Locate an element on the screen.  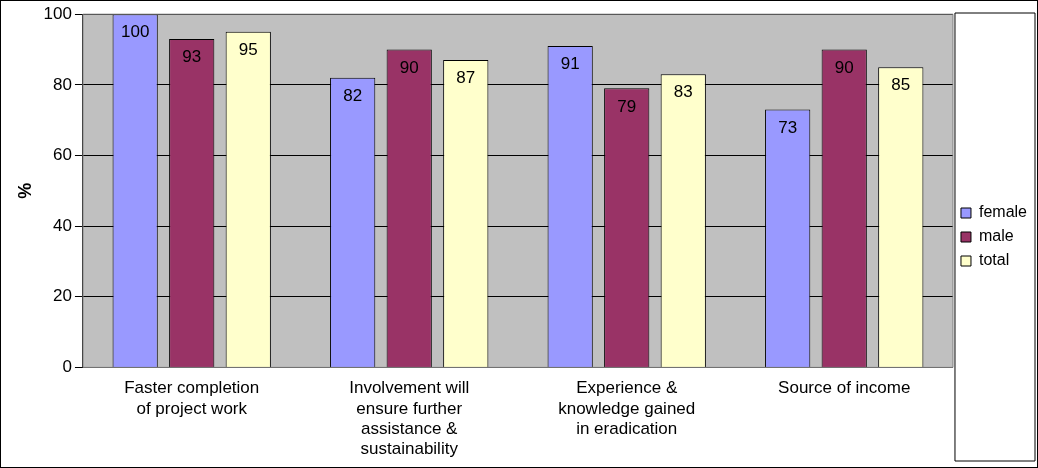
legend-label: male is located at coordinates (996, 236).